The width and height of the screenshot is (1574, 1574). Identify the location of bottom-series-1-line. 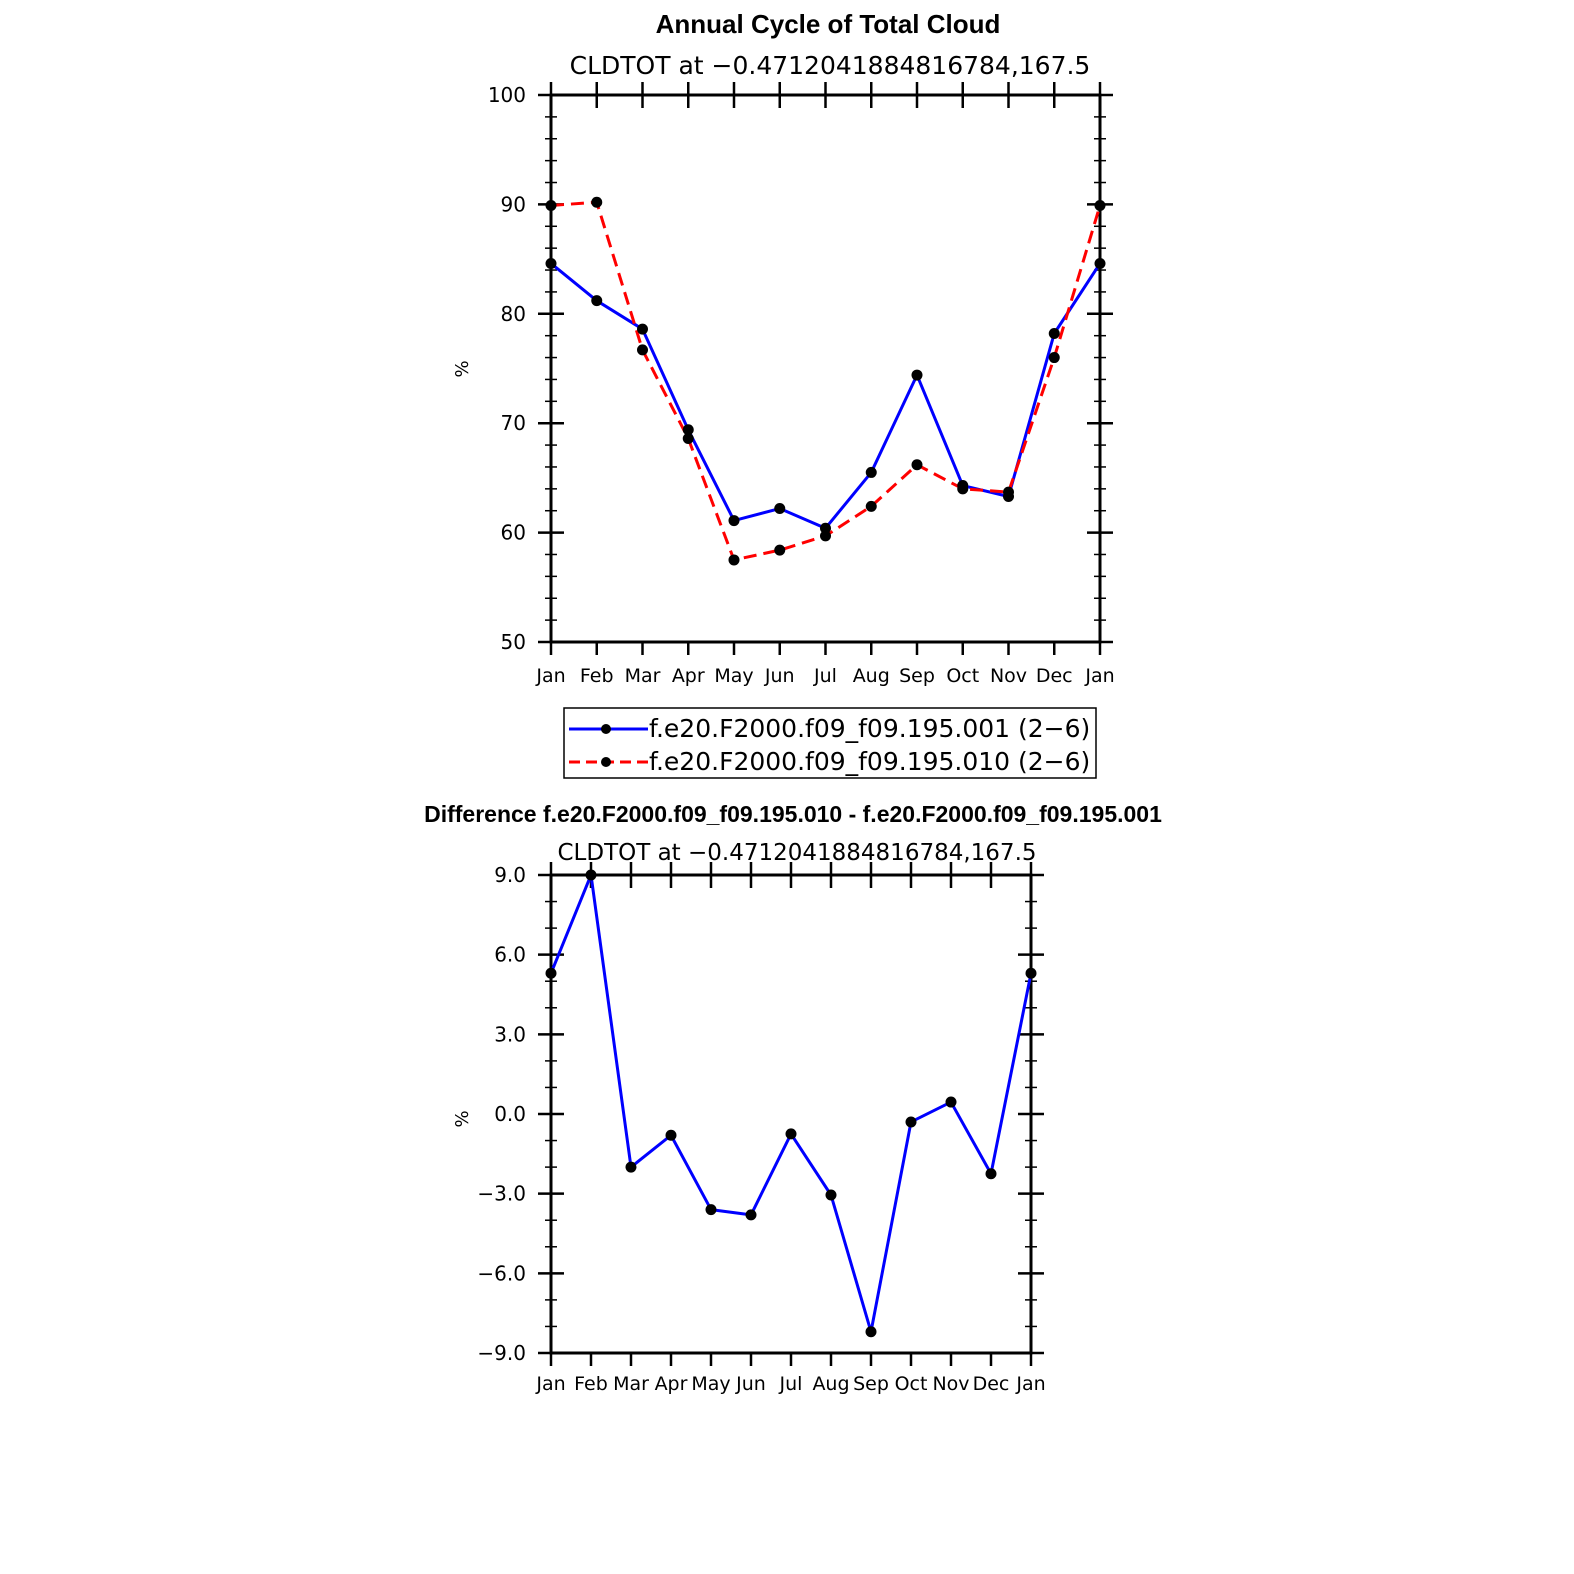
(791, 1103).